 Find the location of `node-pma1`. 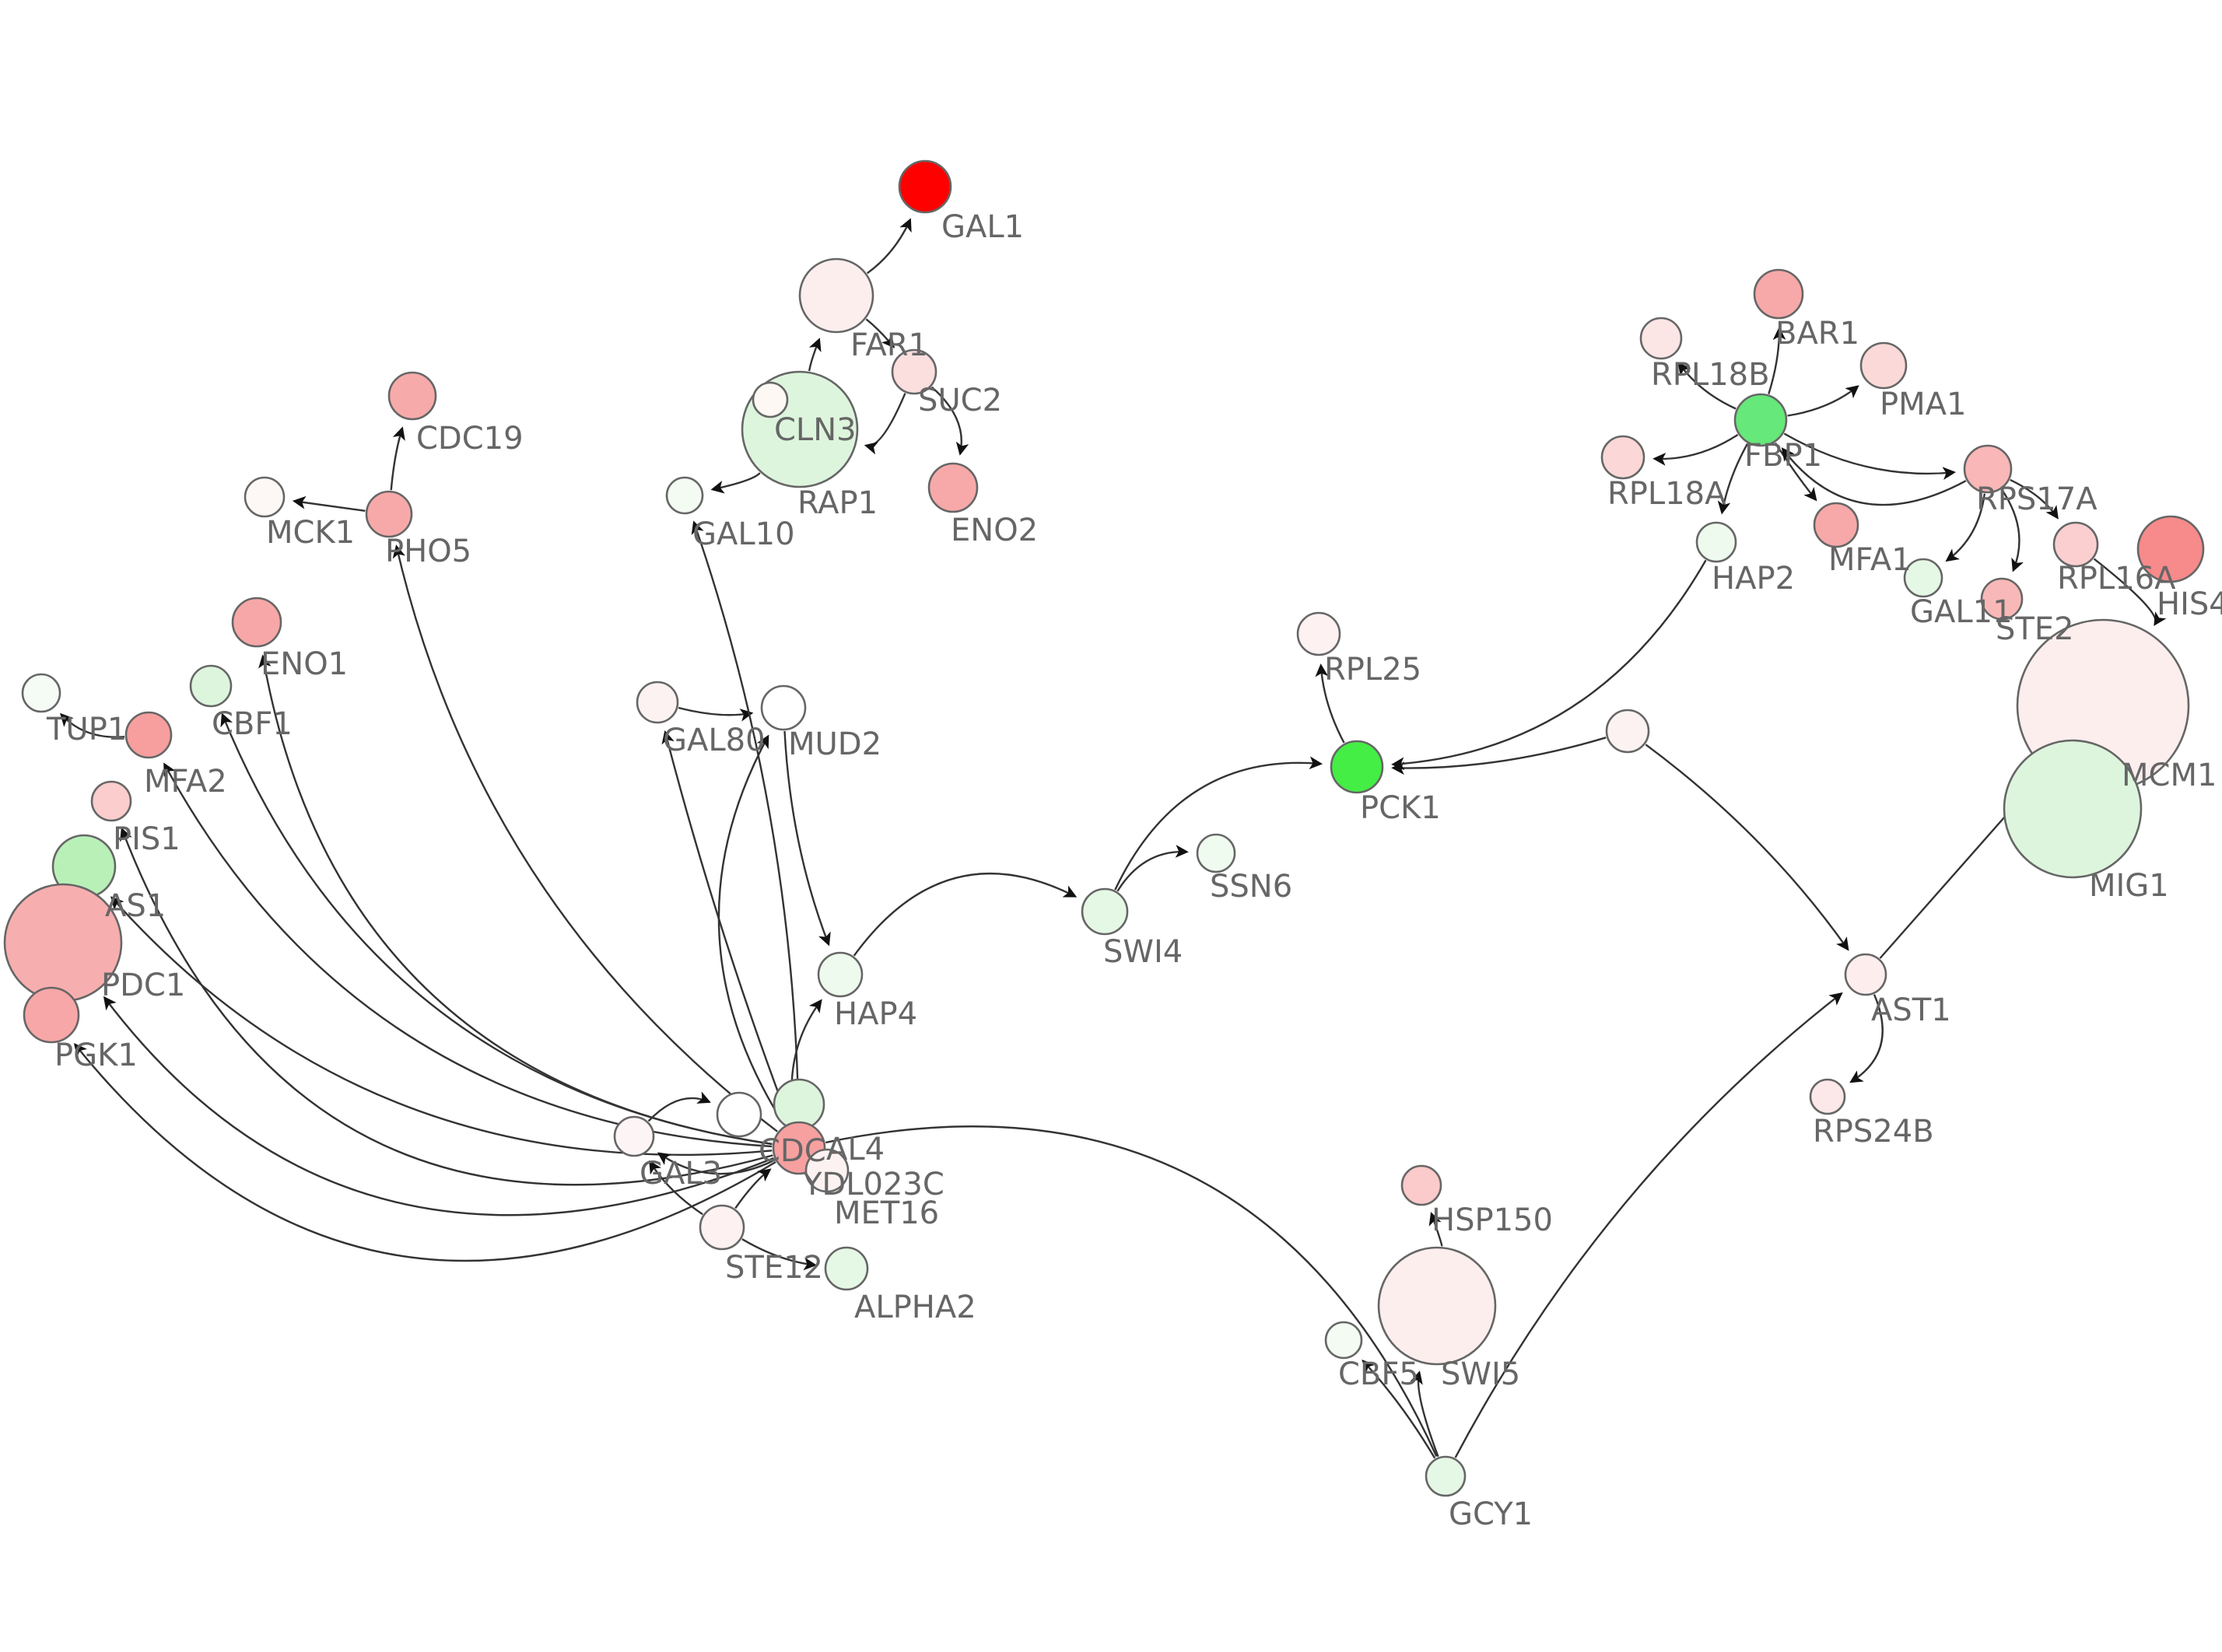

node-pma1 is located at coordinates (1883, 365).